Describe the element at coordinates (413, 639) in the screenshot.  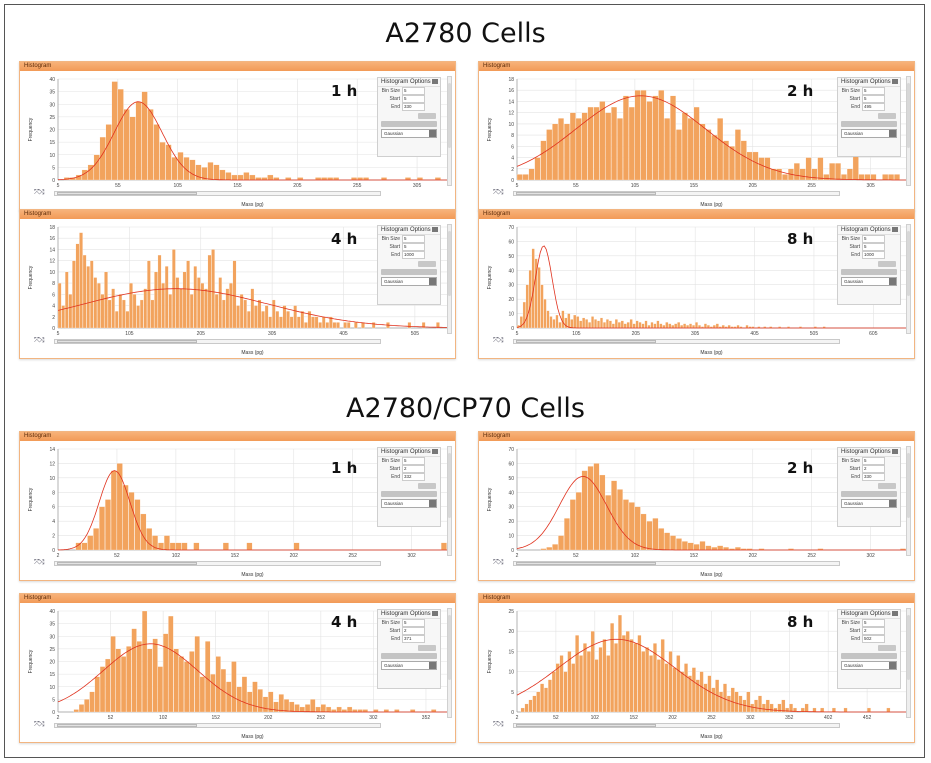
I see `end-input: 371` at that location.